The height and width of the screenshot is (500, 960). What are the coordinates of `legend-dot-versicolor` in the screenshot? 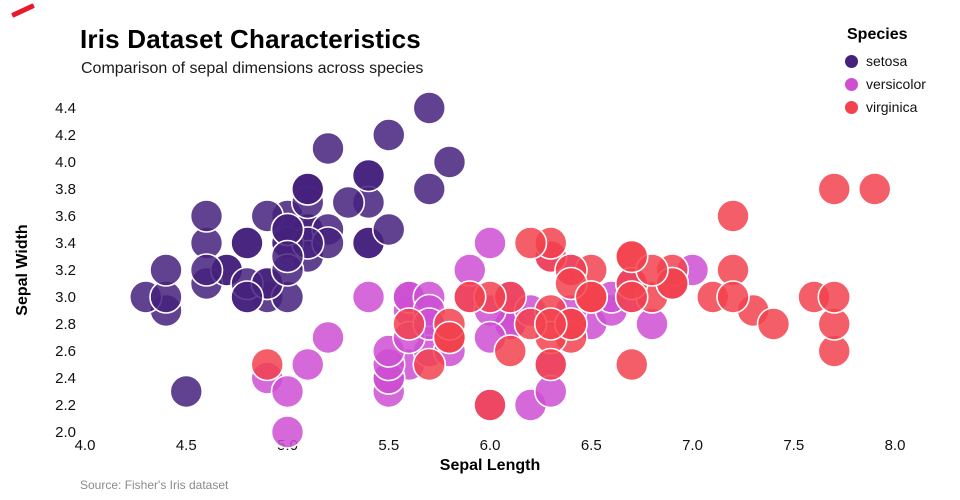 It's located at (851, 84).